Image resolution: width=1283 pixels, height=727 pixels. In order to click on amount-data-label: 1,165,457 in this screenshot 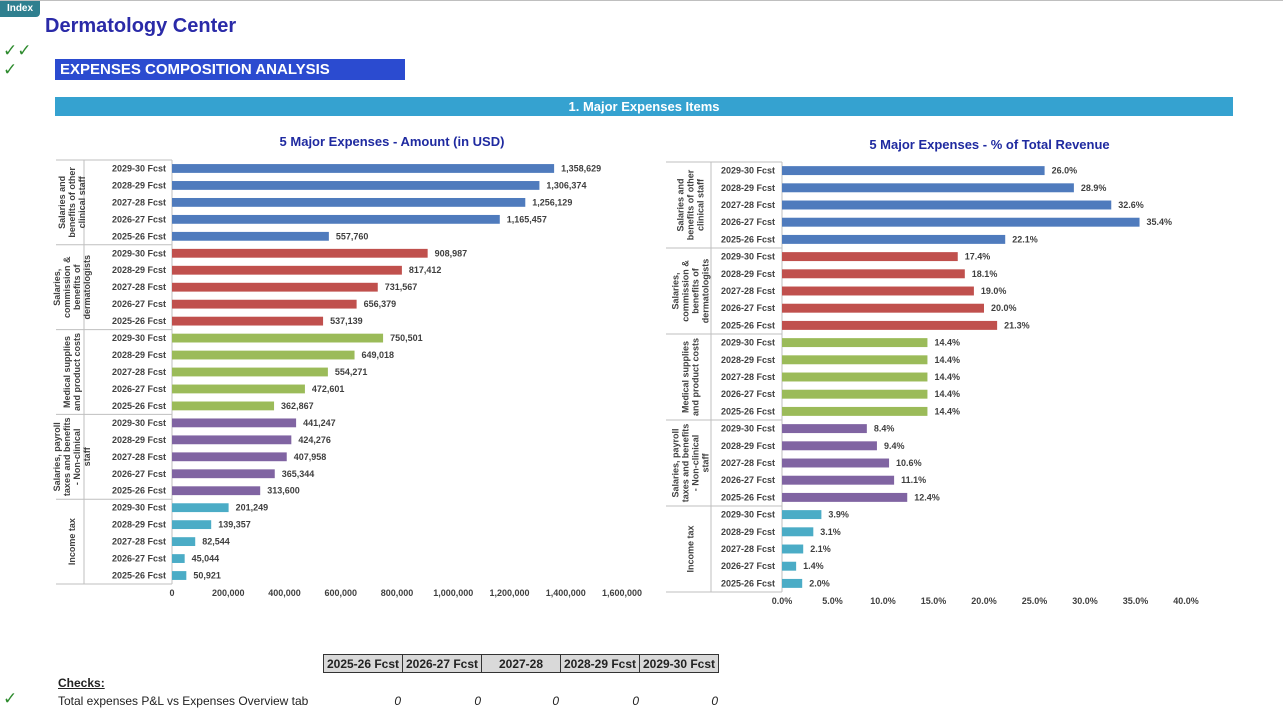, I will do `click(527, 219)`.